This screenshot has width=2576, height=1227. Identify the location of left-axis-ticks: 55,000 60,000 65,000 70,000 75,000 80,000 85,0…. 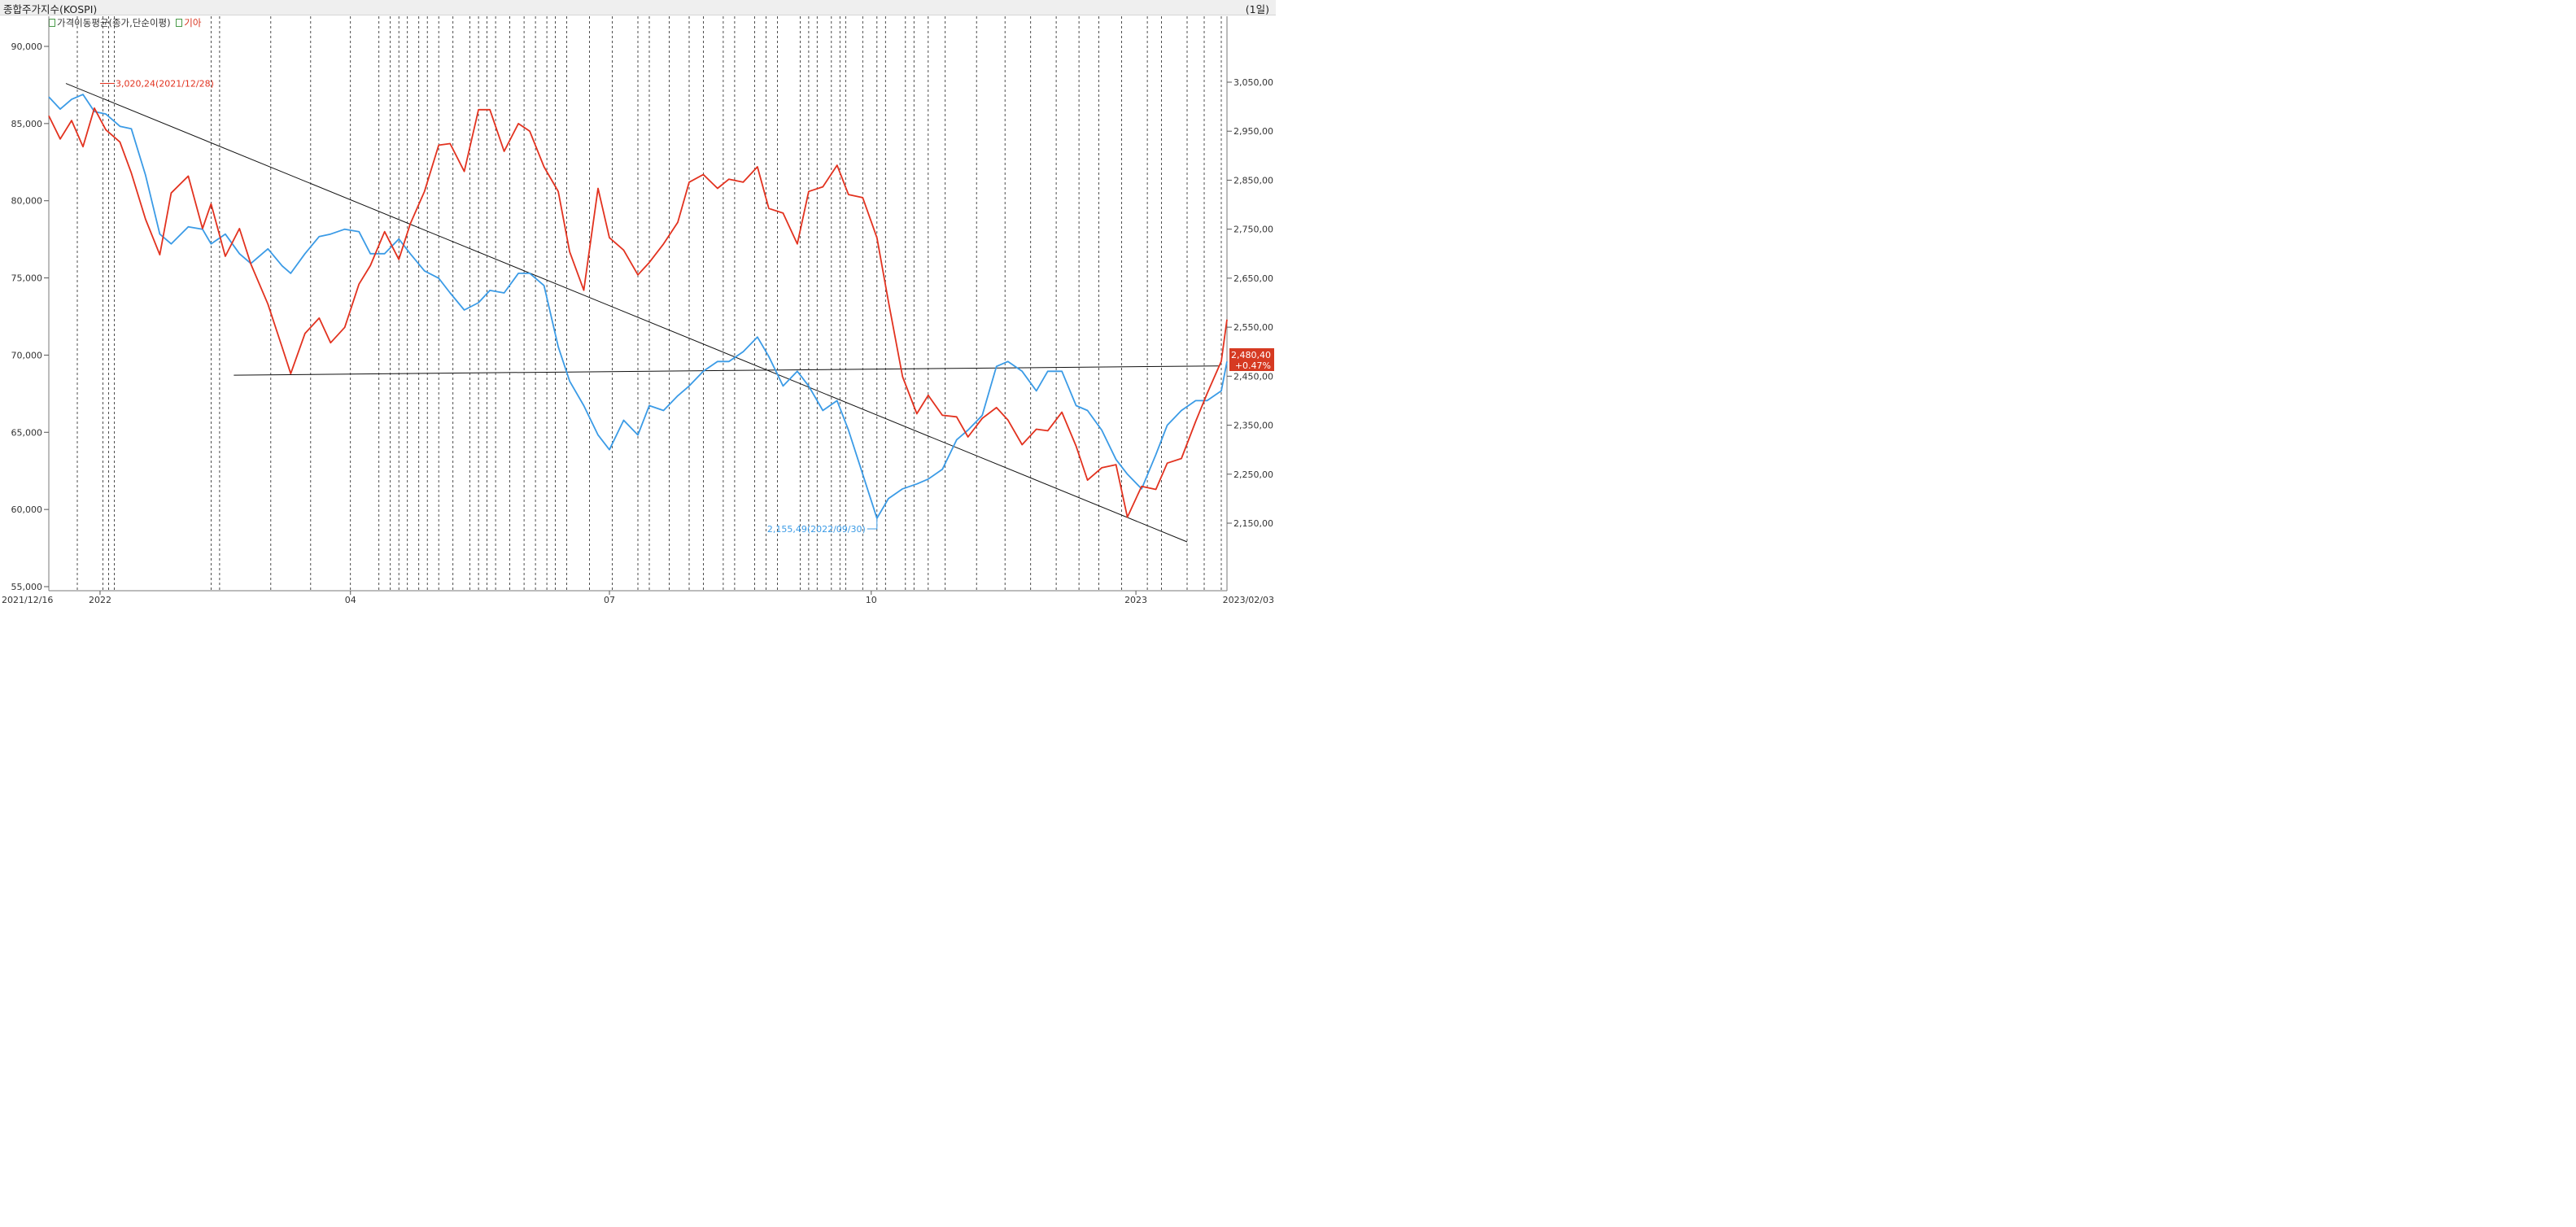
(30, 316).